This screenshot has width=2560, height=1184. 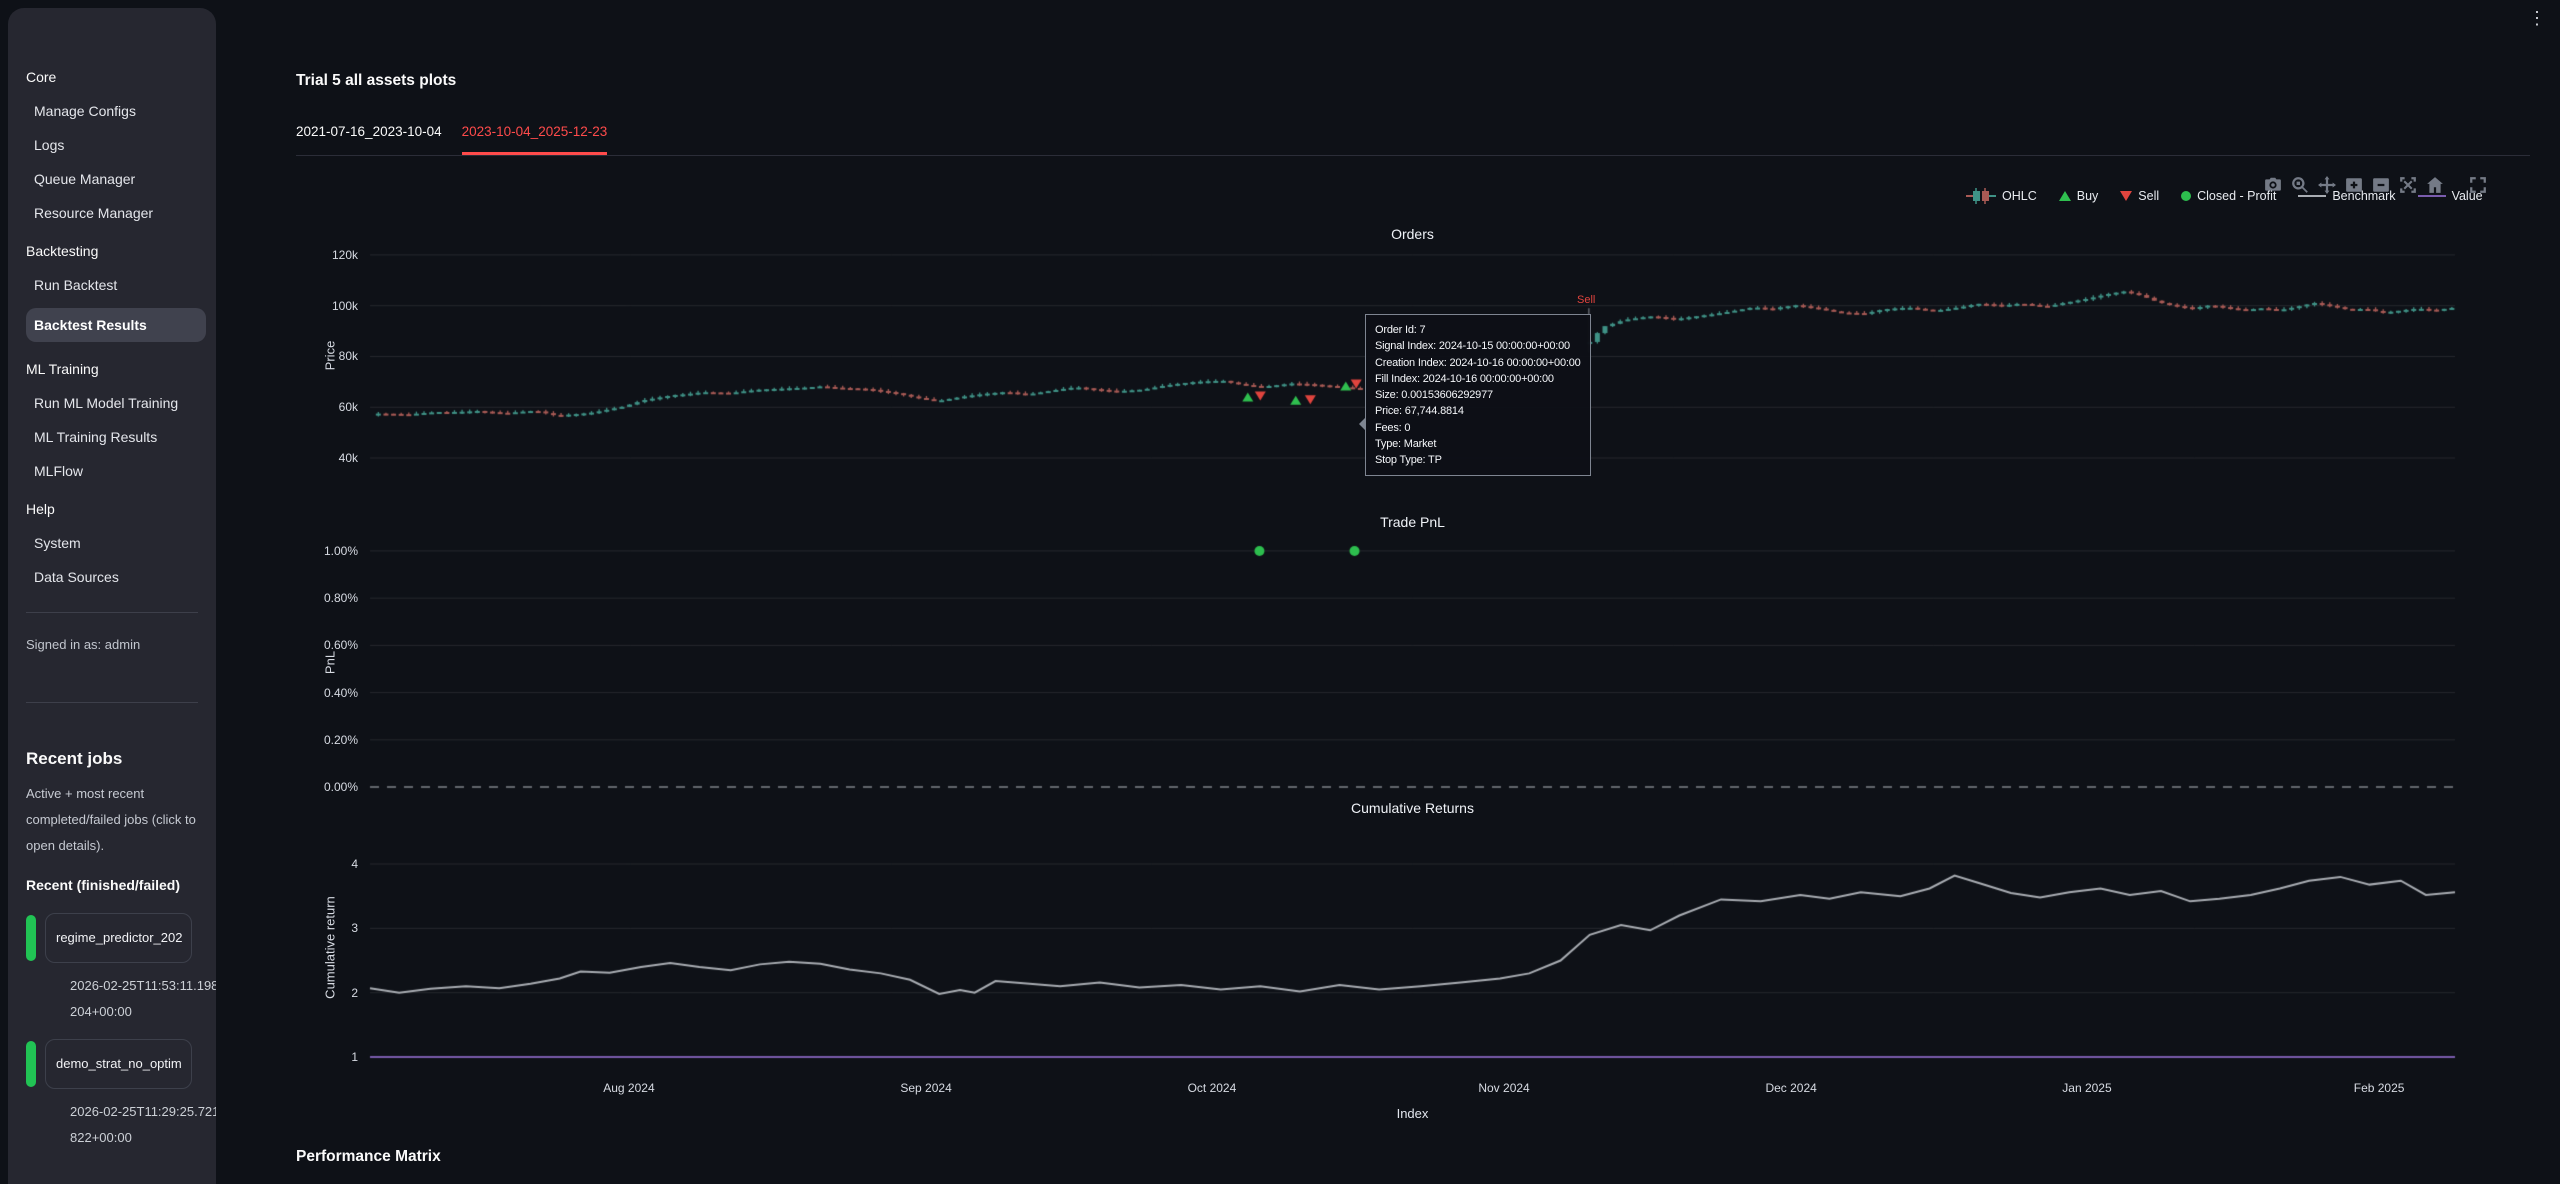 I want to click on plot-modebar, so click(x=2375, y=185).